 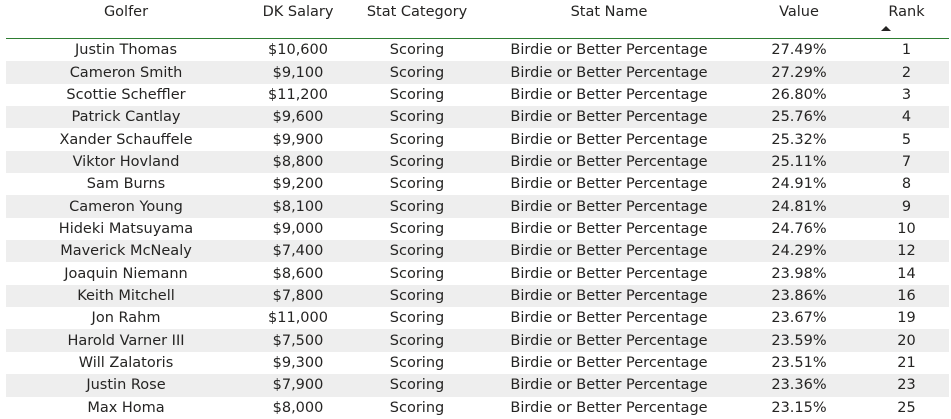 I want to click on cell-value: 23.98%, so click(x=799, y=273).